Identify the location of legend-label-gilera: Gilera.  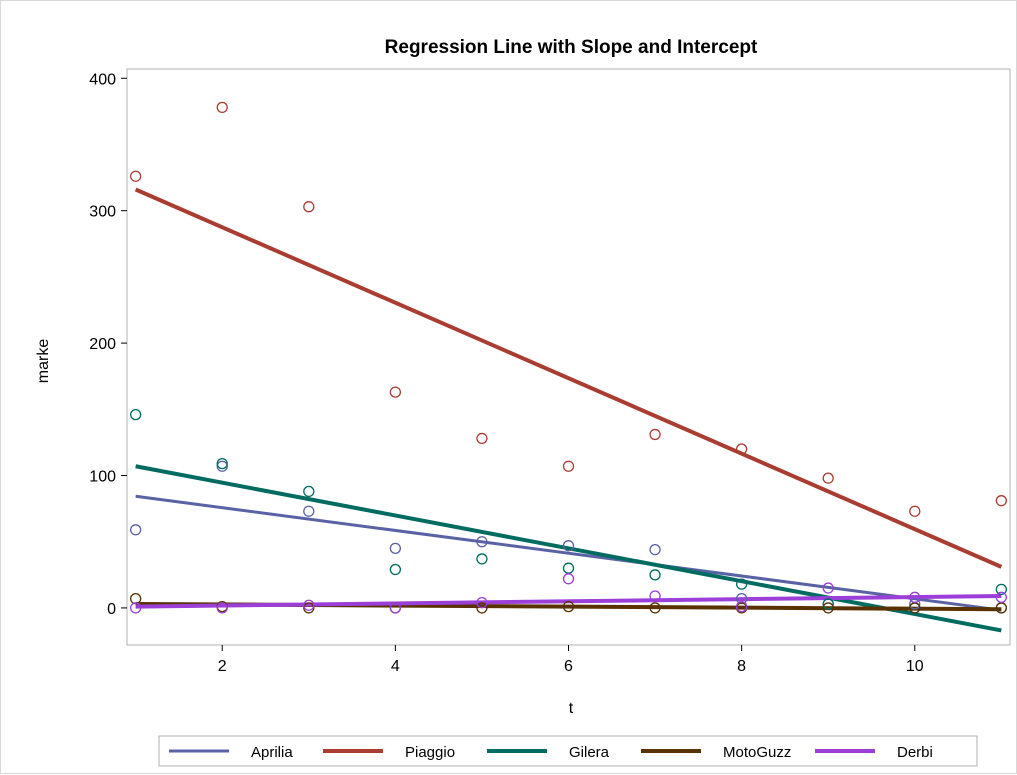
(589, 752).